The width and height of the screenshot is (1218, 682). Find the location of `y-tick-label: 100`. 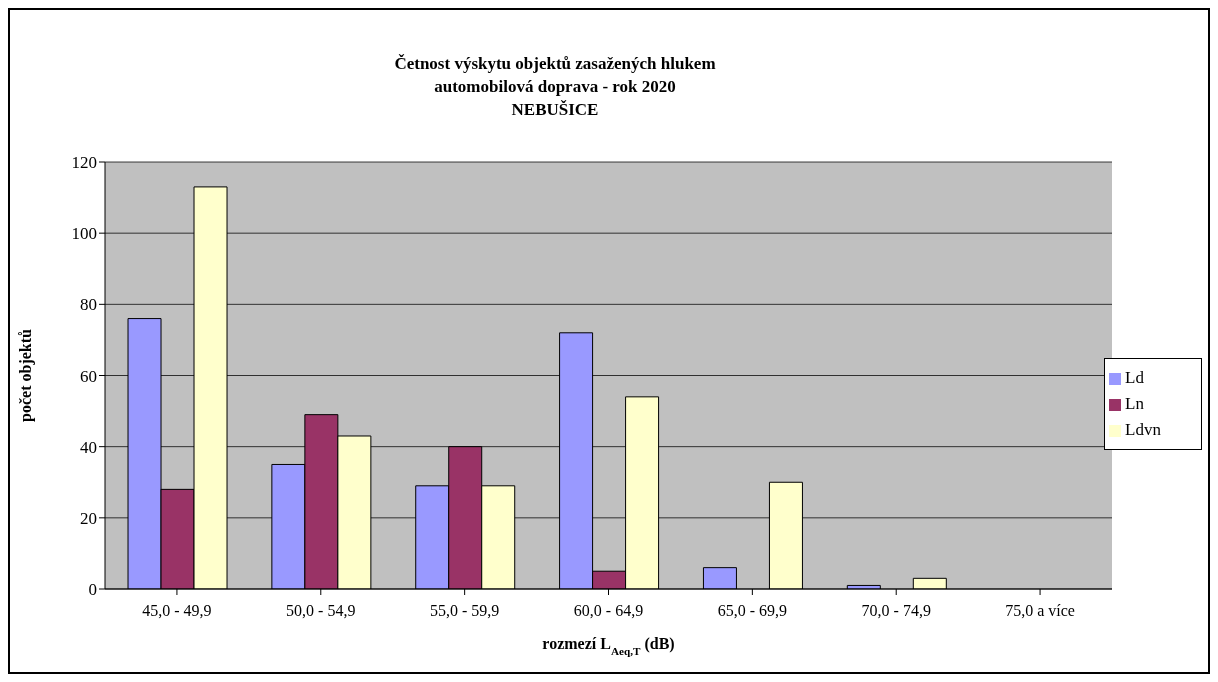

y-tick-label: 100 is located at coordinates (84, 234).